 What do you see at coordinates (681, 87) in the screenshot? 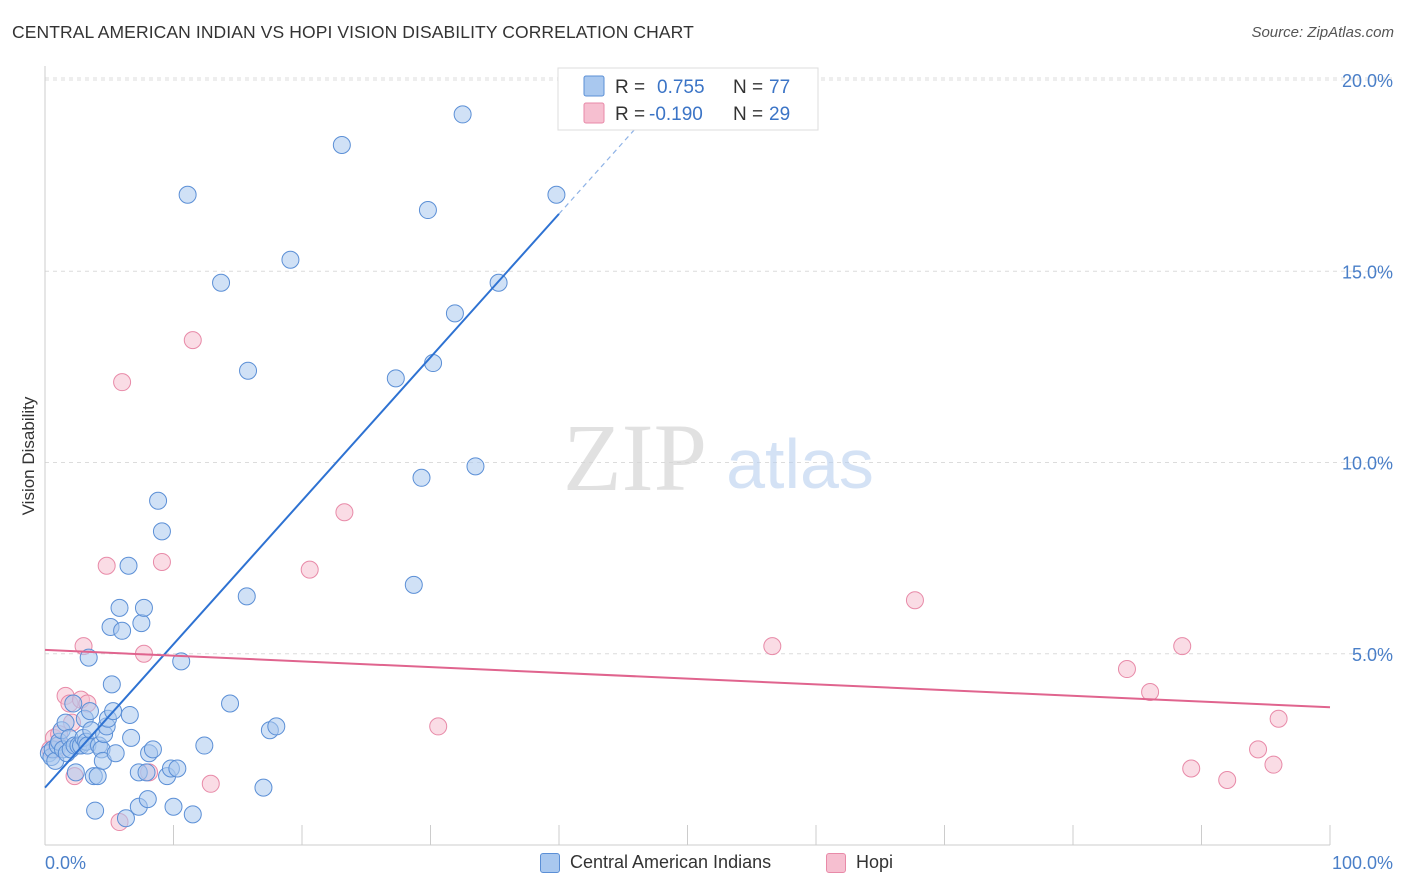
I see `stats-r-value-1: 0.755` at bounding box center [681, 87].